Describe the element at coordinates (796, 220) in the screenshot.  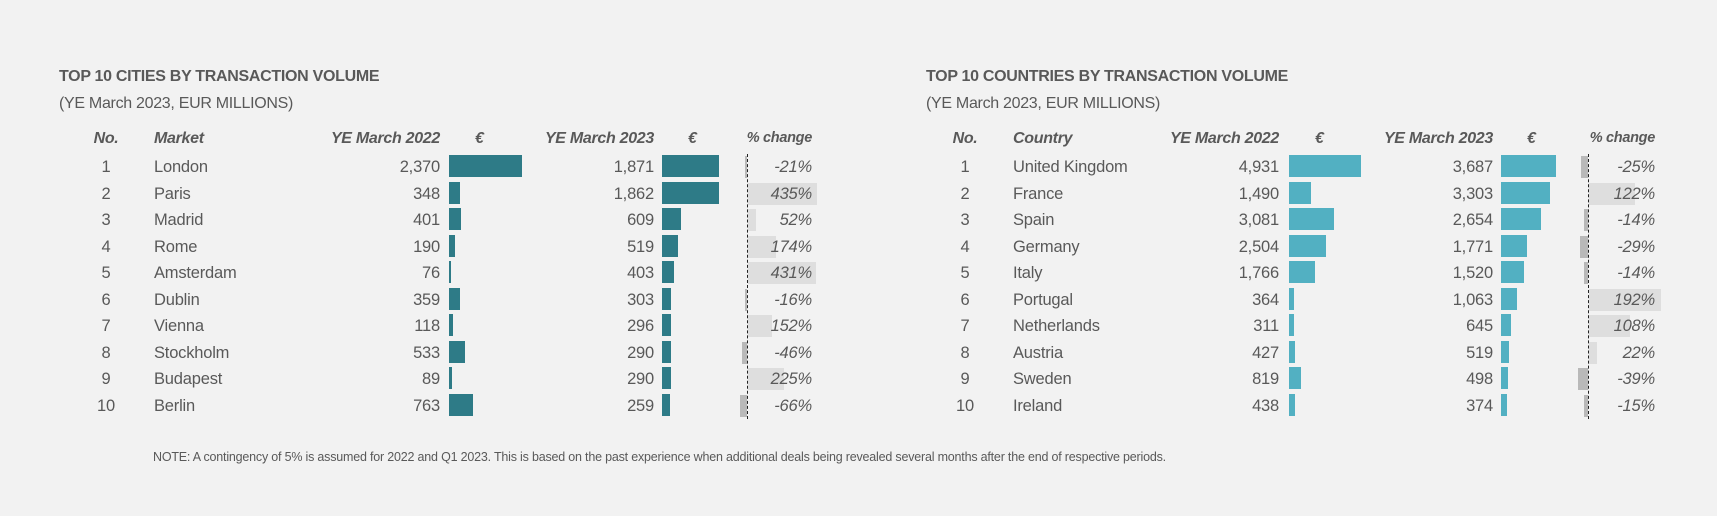
I see `row-pct-change: 52%` at that location.